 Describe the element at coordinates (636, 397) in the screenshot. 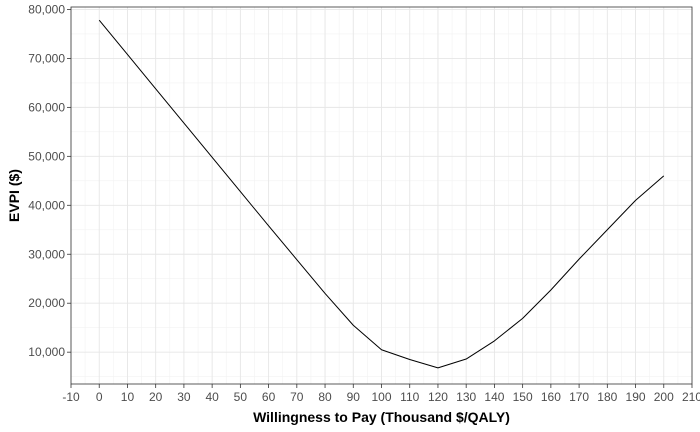

I see `x-tick-label: 190` at that location.